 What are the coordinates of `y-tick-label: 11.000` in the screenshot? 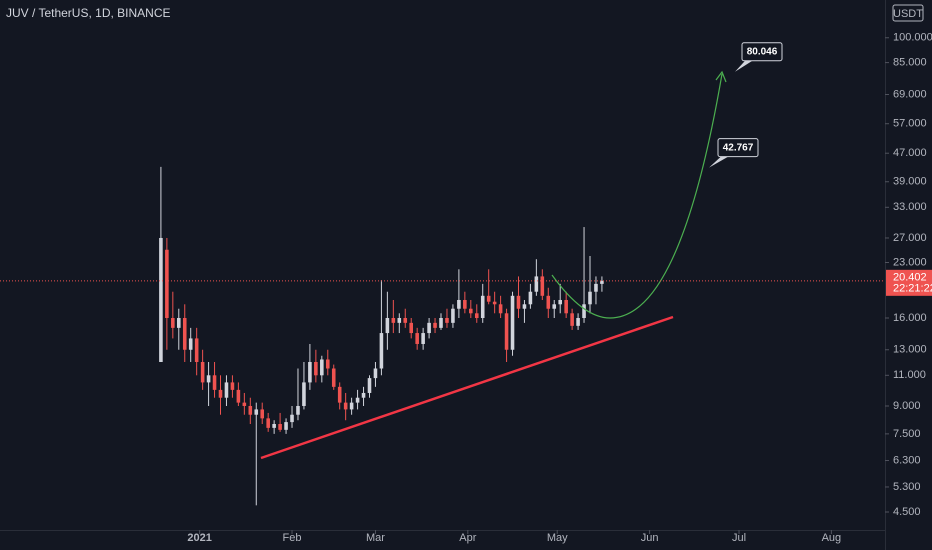 It's located at (909, 375).